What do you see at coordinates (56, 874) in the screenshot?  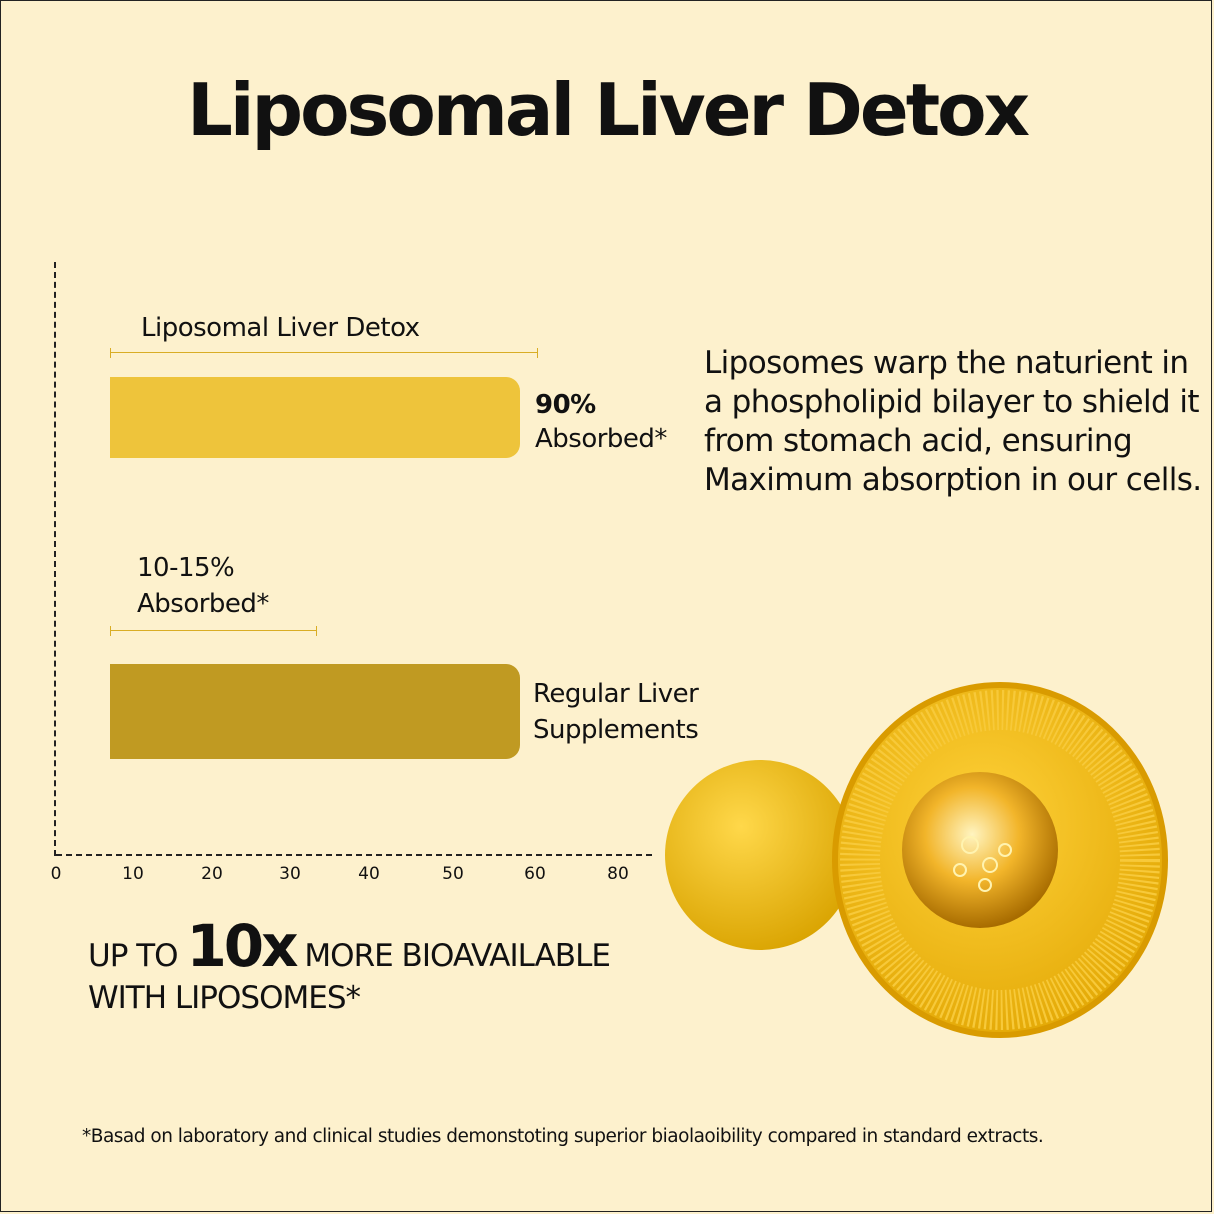 I see `x-tick-label: 0` at bounding box center [56, 874].